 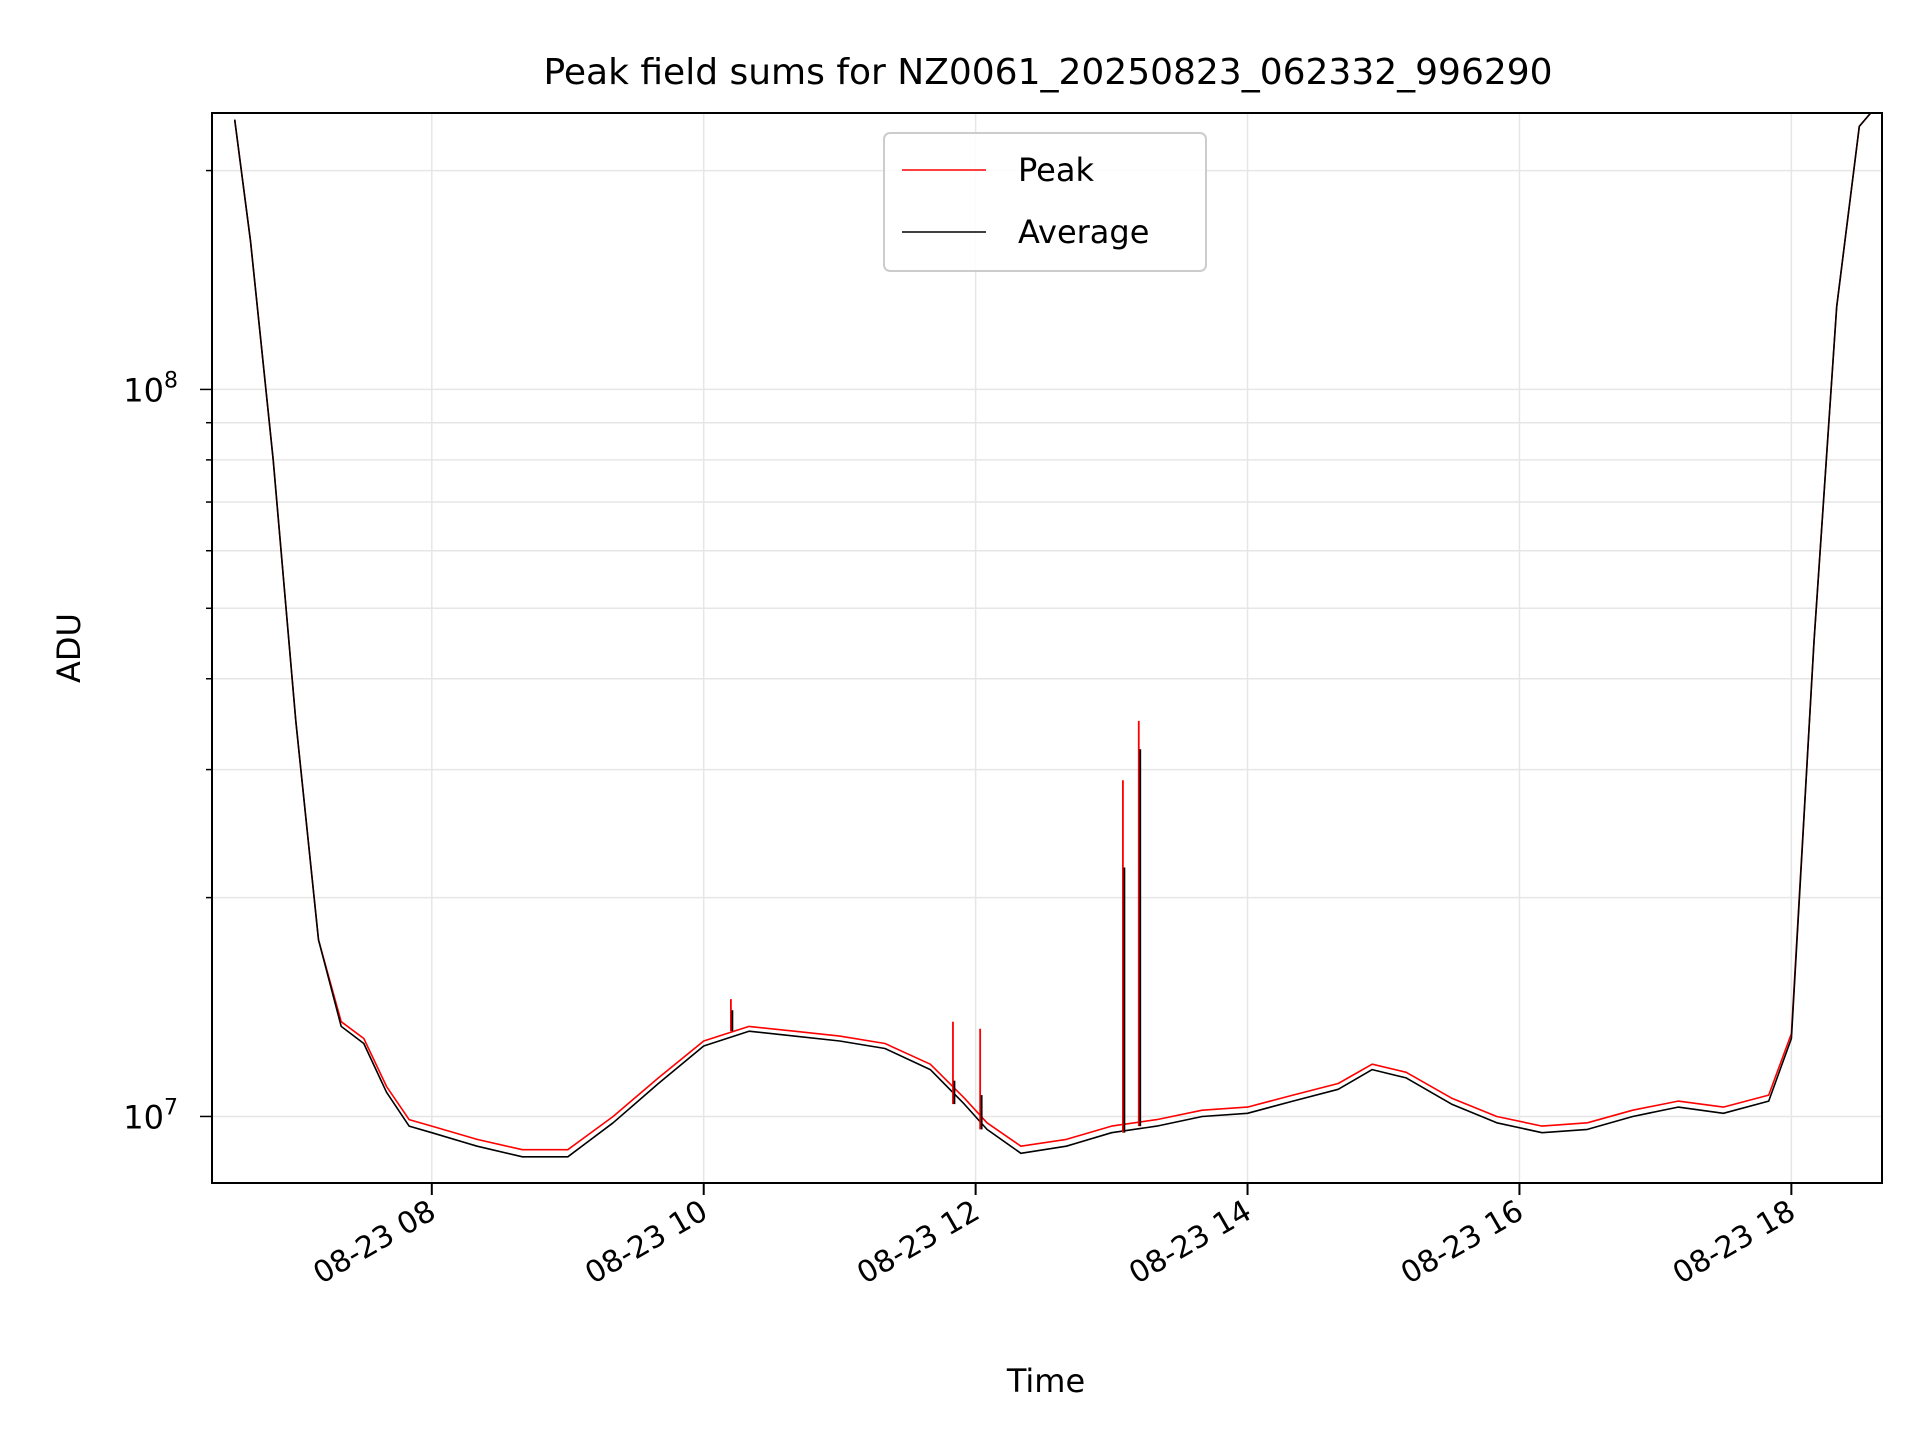 What do you see at coordinates (1083, 232) in the screenshot?
I see `legend-label-average: Average` at bounding box center [1083, 232].